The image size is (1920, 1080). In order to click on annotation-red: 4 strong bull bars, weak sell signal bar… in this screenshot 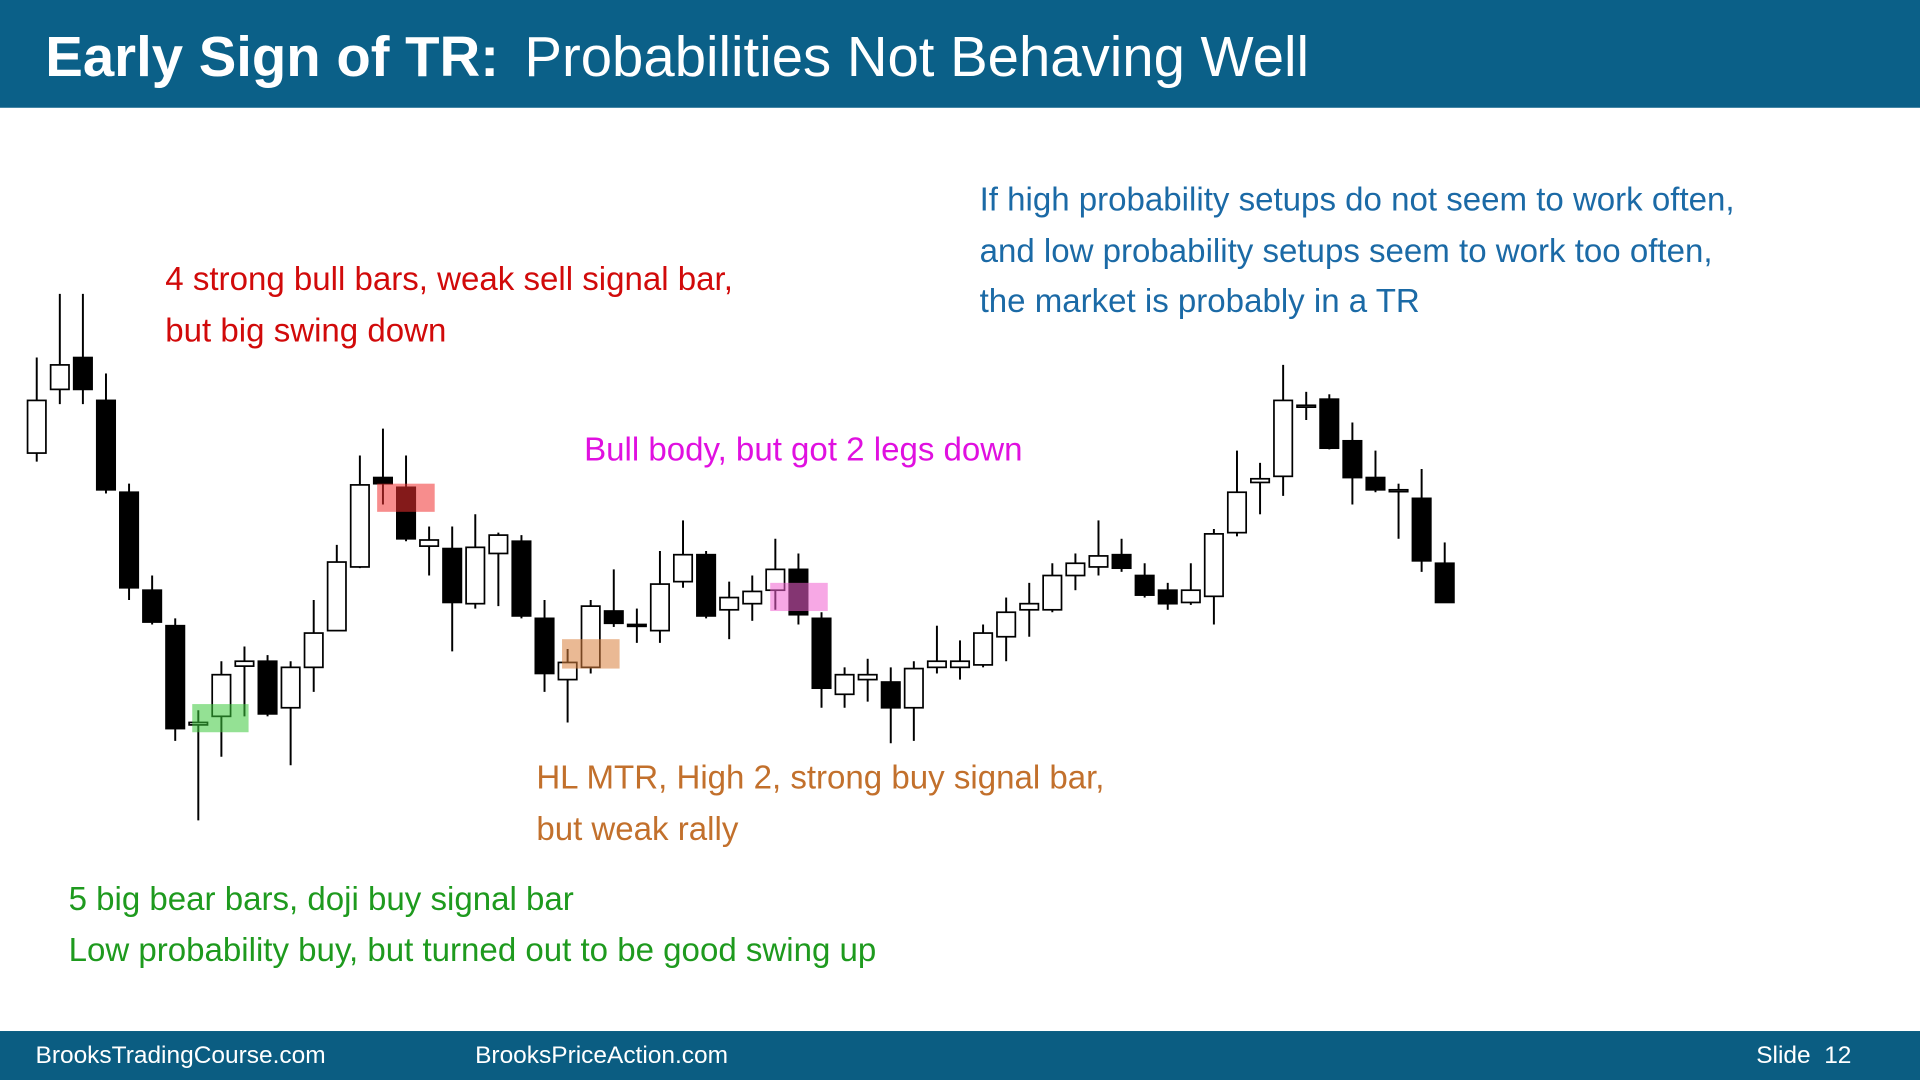, I will do `click(453, 305)`.